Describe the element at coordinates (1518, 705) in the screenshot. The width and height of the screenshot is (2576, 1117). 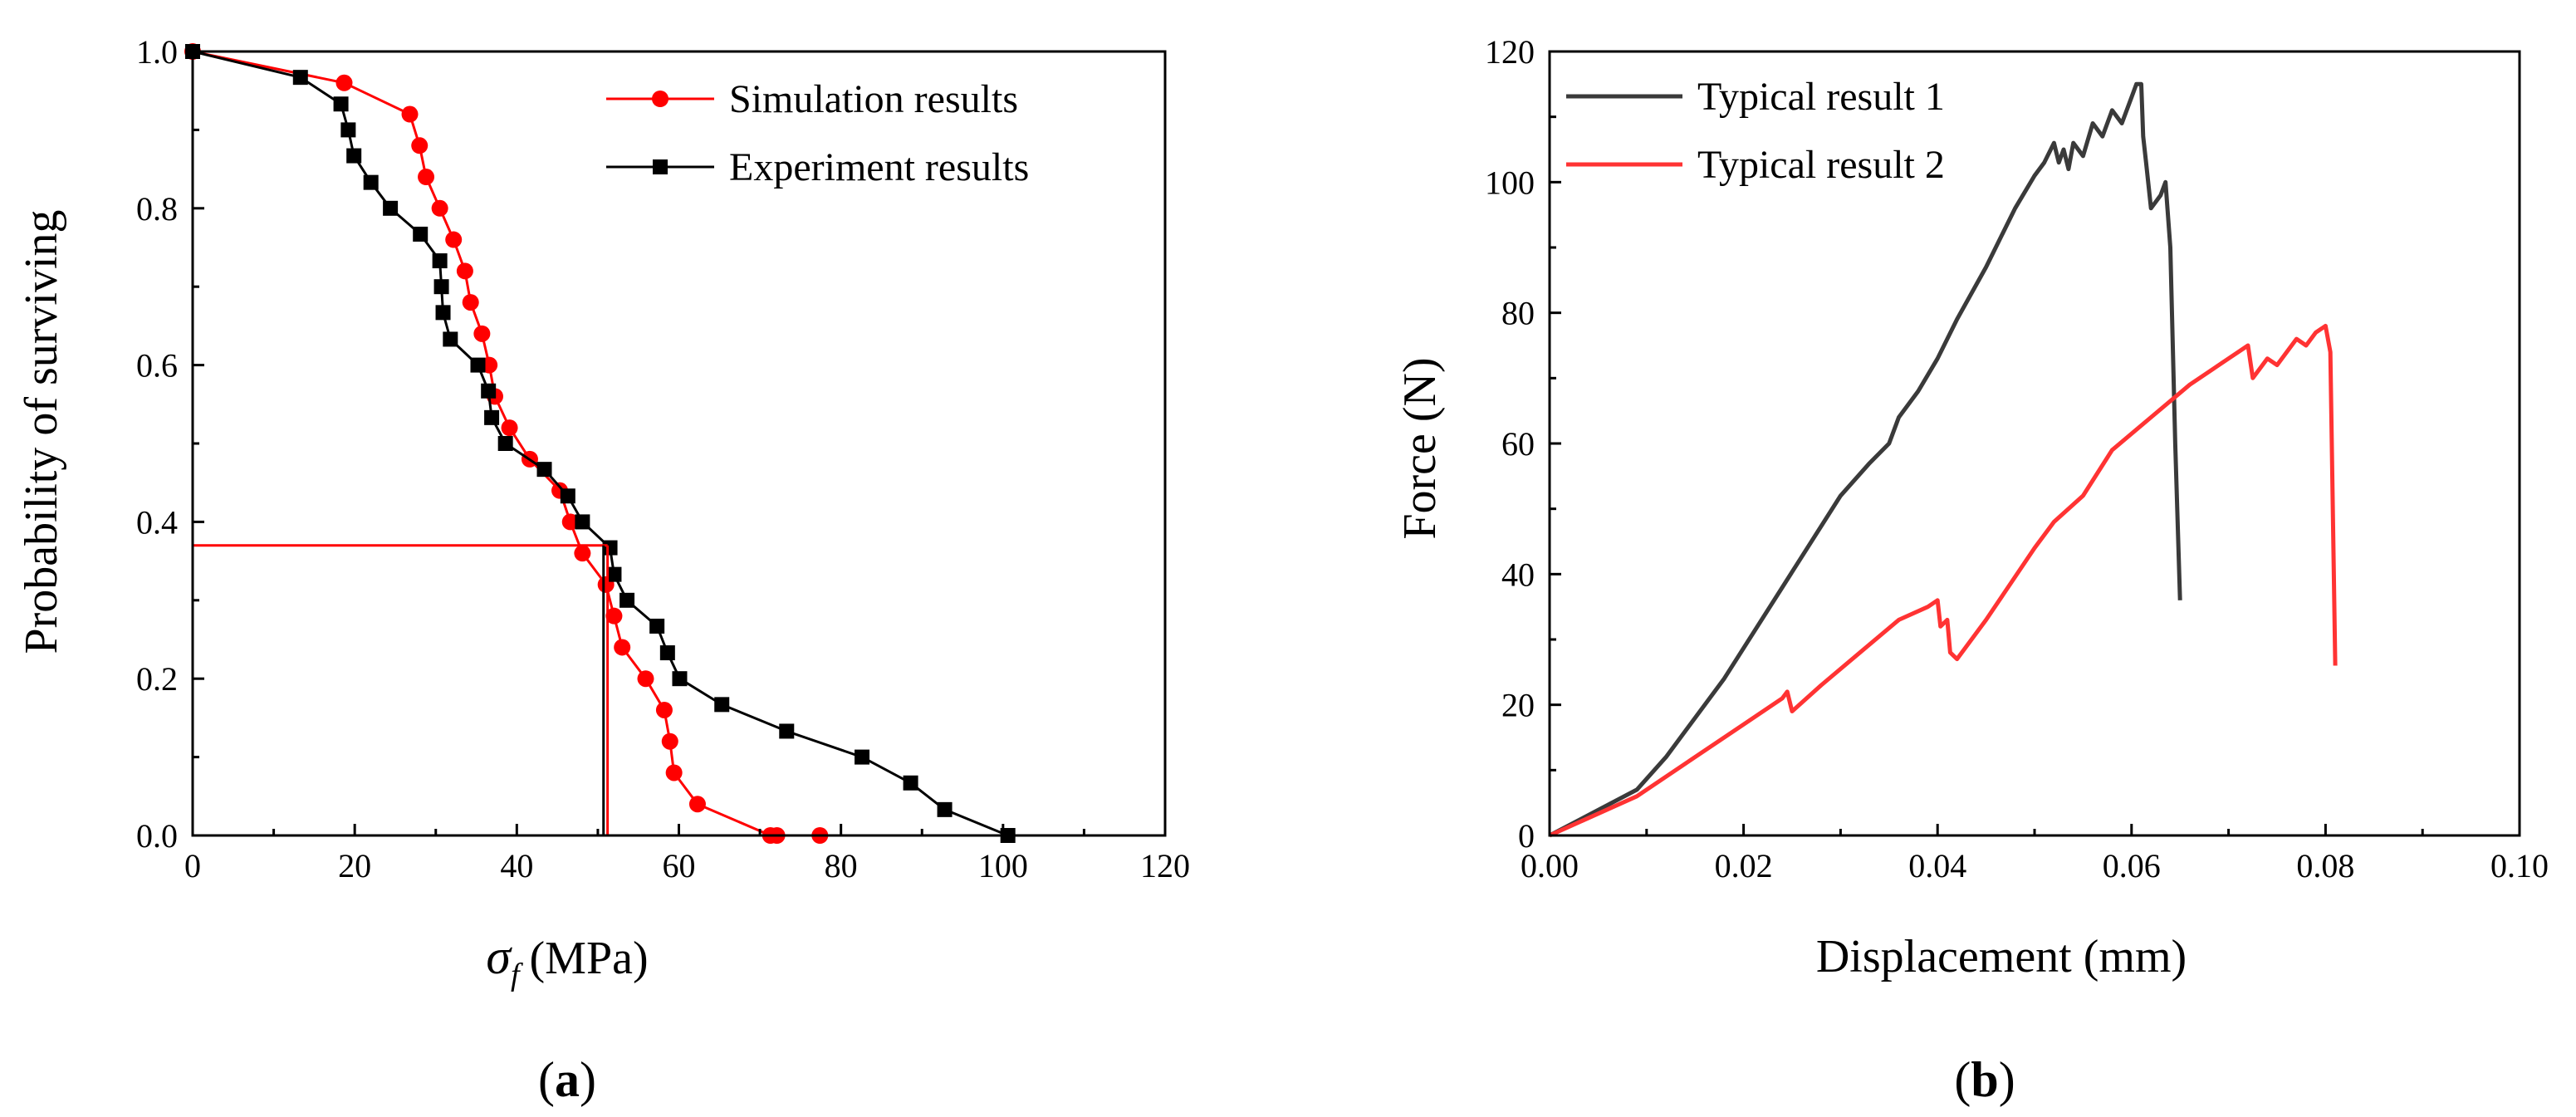
I see `y-tick-label: 20` at that location.